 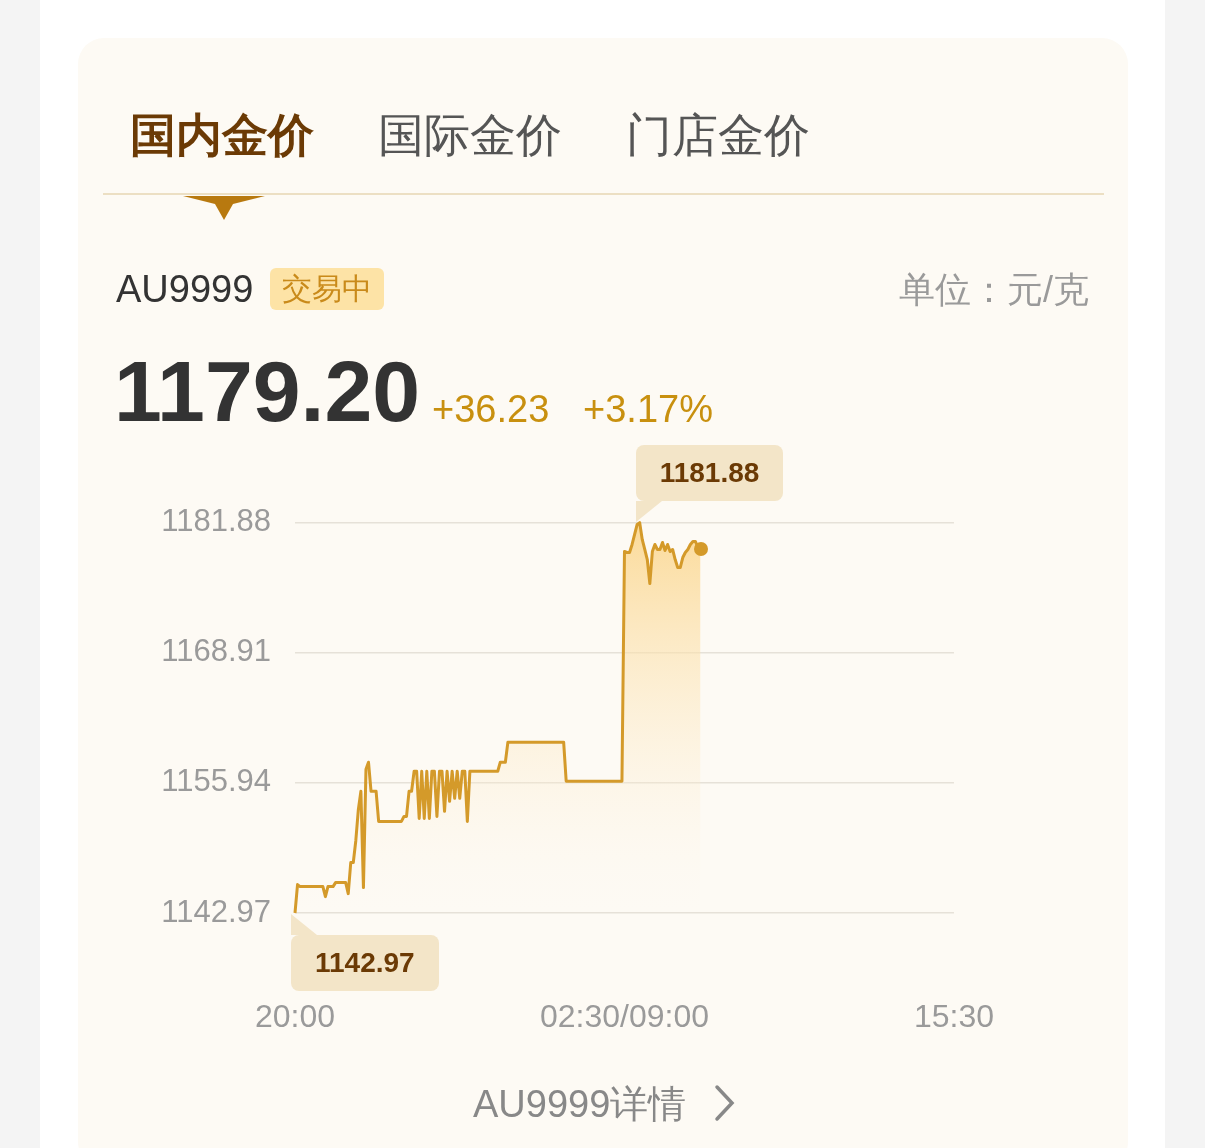 What do you see at coordinates (327, 289) in the screenshot?
I see `text: 交易中` at bounding box center [327, 289].